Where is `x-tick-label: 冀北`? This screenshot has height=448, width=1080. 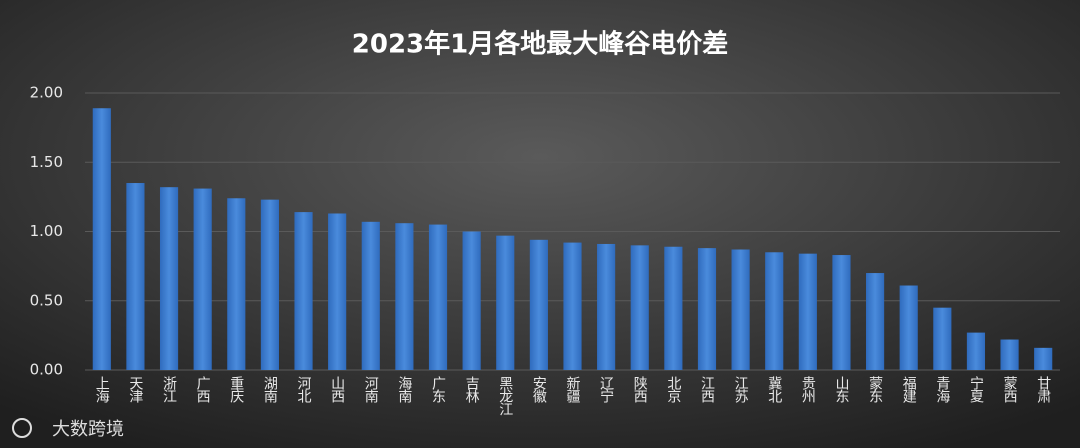 x-tick-label: 冀北 is located at coordinates (774, 390).